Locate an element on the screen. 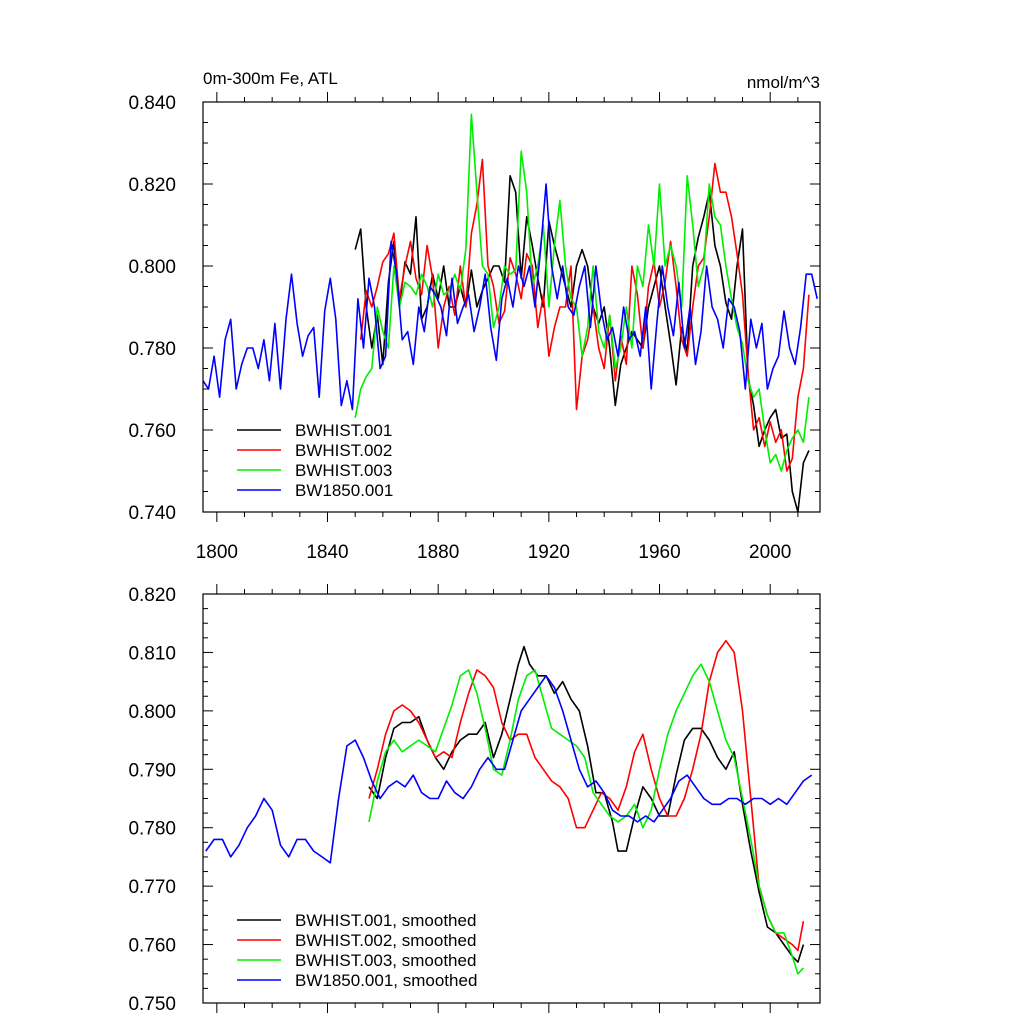 The width and height of the screenshot is (1024, 1024). y-tick-label: 0.770 is located at coordinates (152, 887).